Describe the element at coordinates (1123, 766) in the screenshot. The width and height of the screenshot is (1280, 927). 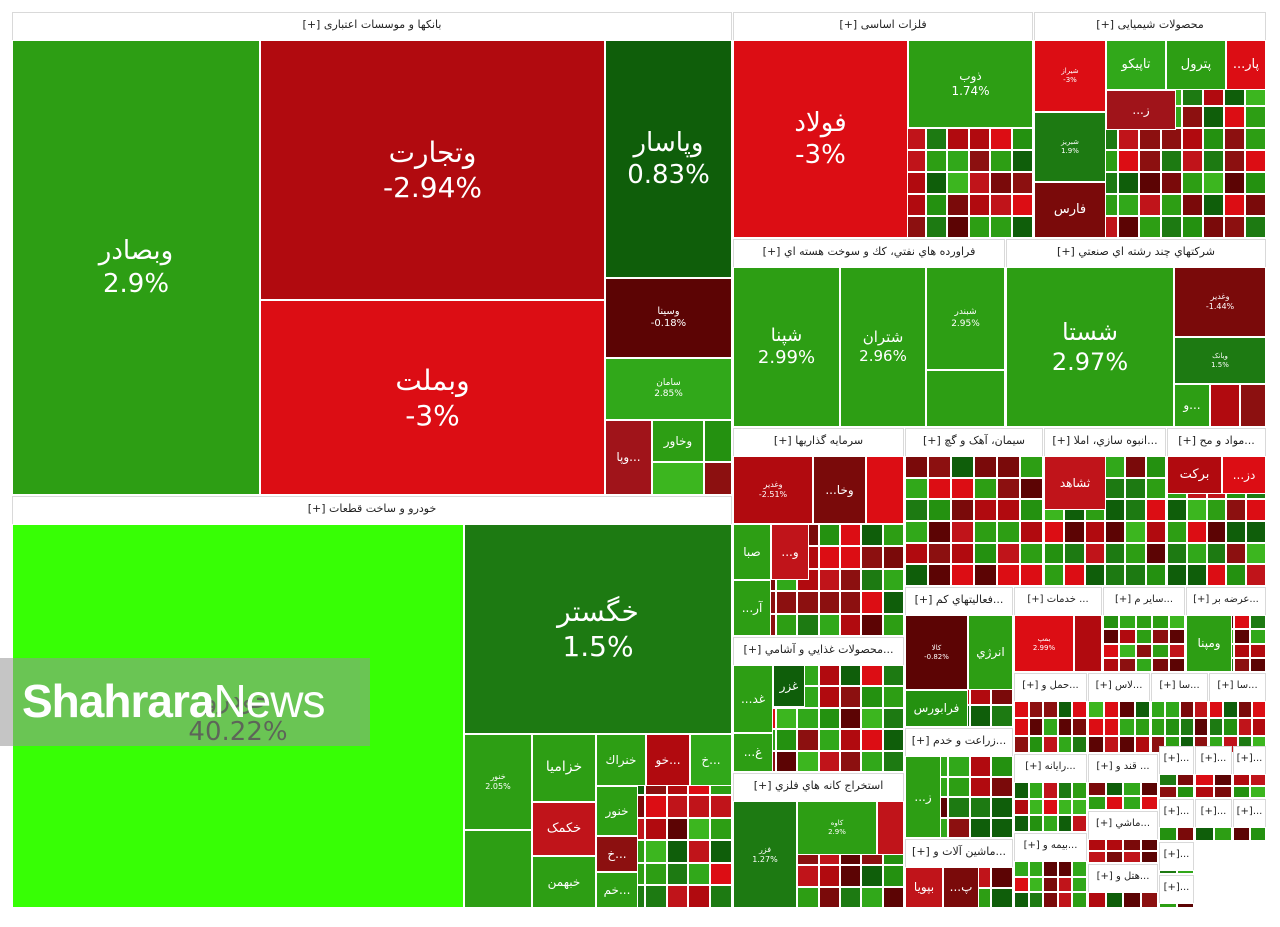
I see `sector-title: ... قند و [+]` at that location.